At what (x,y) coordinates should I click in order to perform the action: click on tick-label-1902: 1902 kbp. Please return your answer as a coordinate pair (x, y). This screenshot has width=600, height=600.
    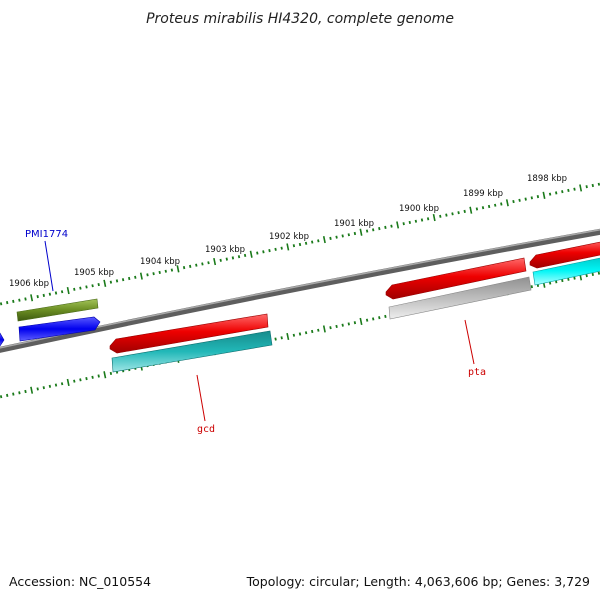
    Looking at the image, I should click on (289, 237).